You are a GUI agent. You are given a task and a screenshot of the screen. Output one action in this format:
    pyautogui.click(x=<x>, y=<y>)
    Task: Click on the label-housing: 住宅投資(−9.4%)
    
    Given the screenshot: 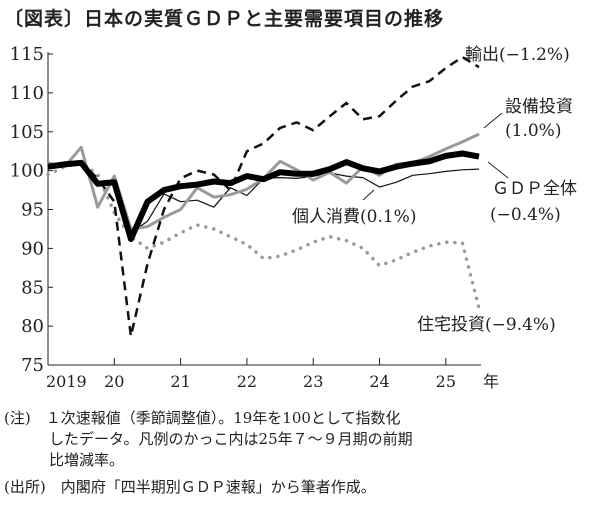 What is the action you would take?
    pyautogui.click(x=486, y=325)
    